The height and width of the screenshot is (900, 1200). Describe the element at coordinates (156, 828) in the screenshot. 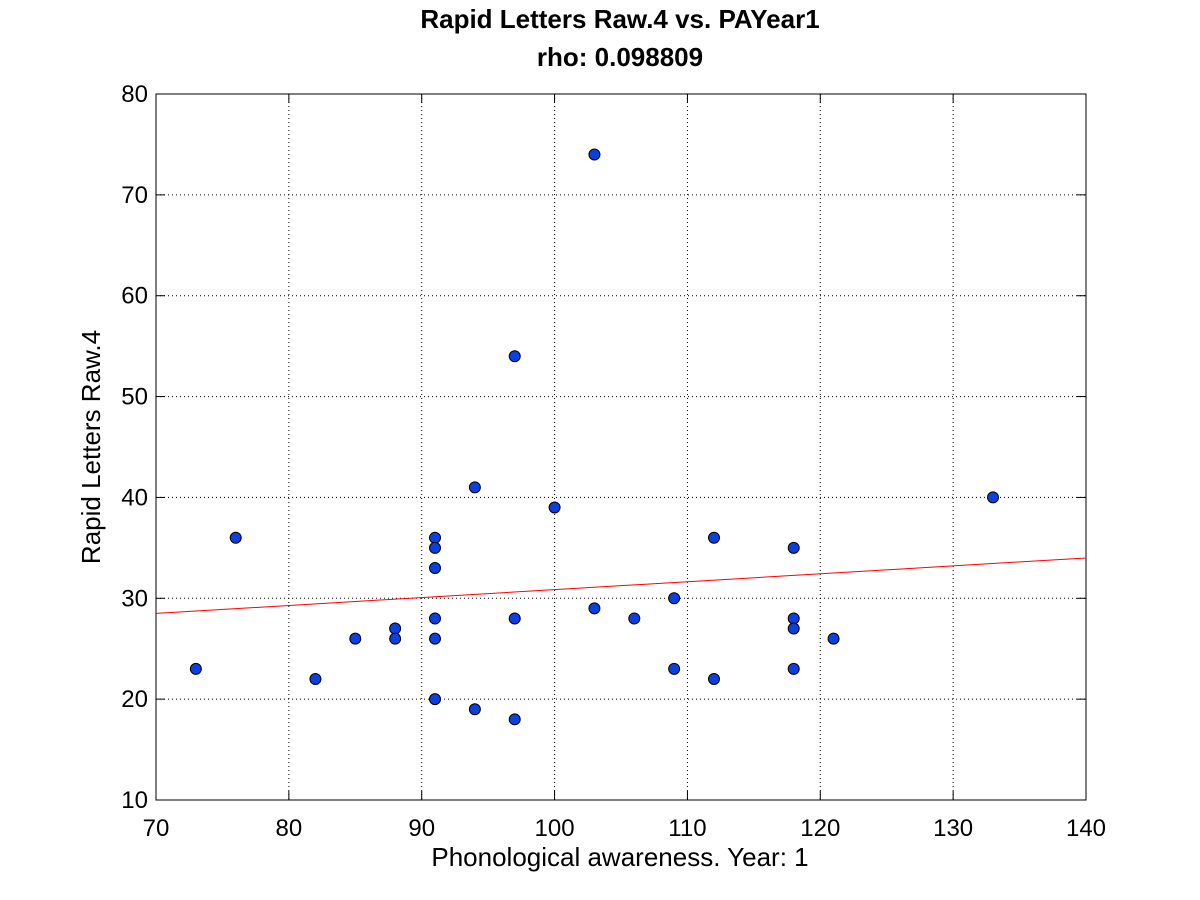

I see `x-tick-label: 70` at that location.